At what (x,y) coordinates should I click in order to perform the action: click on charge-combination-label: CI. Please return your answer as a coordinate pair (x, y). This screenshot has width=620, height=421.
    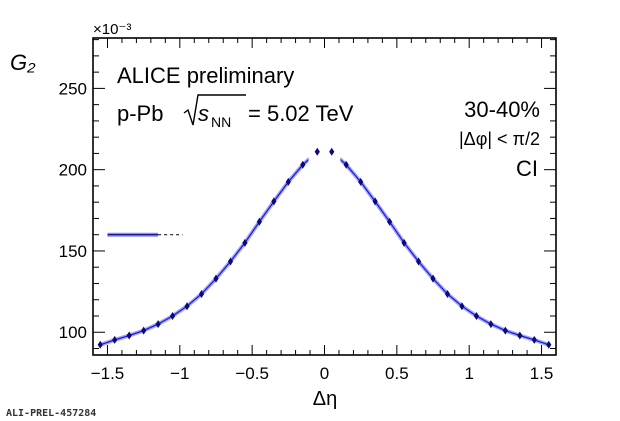
    Looking at the image, I should click on (527, 168).